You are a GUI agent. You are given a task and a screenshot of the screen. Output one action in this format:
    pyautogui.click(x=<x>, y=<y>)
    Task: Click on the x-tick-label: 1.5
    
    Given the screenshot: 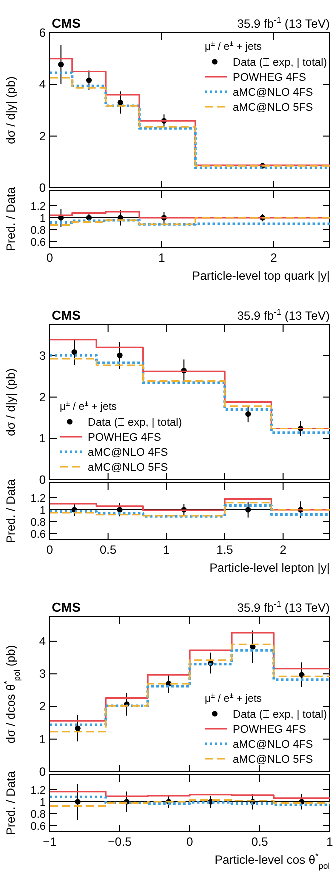 What is the action you would take?
    pyautogui.click(x=225, y=550)
    